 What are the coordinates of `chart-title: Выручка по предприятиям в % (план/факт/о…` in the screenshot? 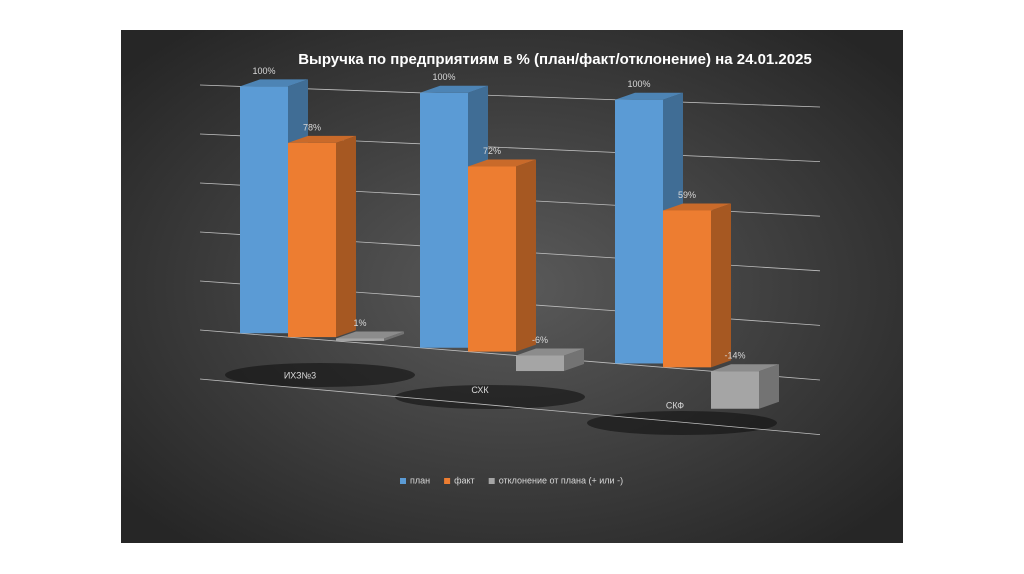 It's located at (555, 59).